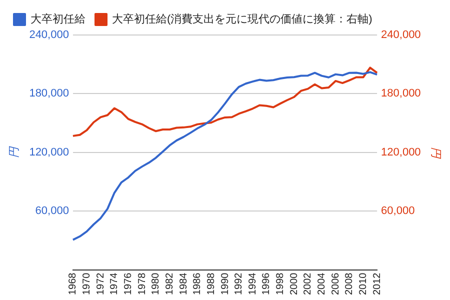 The image size is (450, 300). What do you see at coordinates (242, 19) in the screenshot?
I see `legend-label: 大卒初任給(消費支出を元に現代の価値に換算：右軸)` at bounding box center [242, 19].